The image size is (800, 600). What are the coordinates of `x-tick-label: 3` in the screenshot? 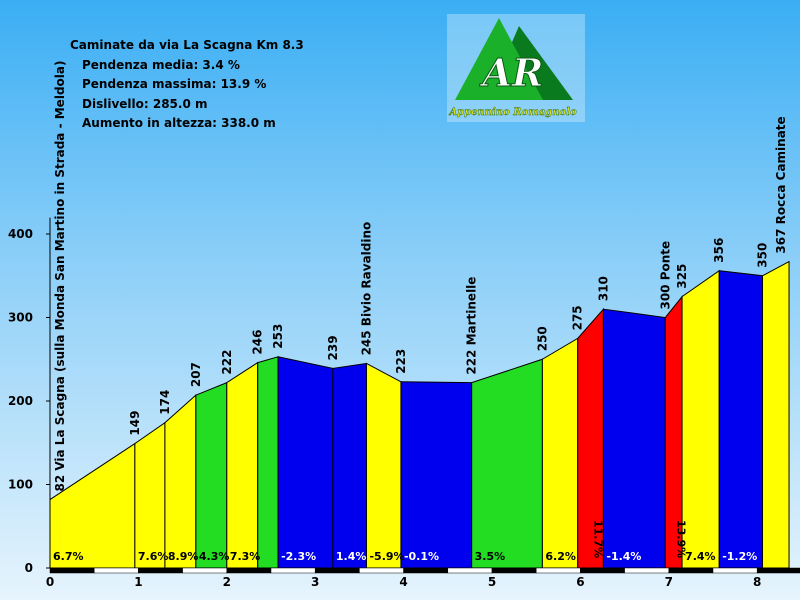 It's located at (315, 582).